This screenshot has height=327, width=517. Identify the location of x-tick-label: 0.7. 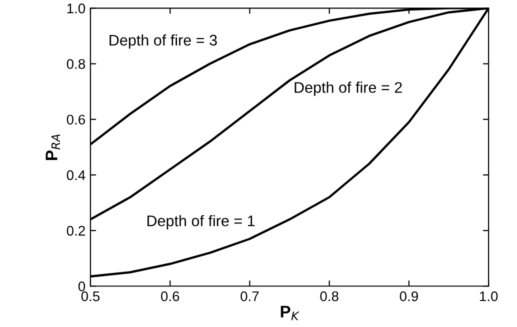
(249, 296).